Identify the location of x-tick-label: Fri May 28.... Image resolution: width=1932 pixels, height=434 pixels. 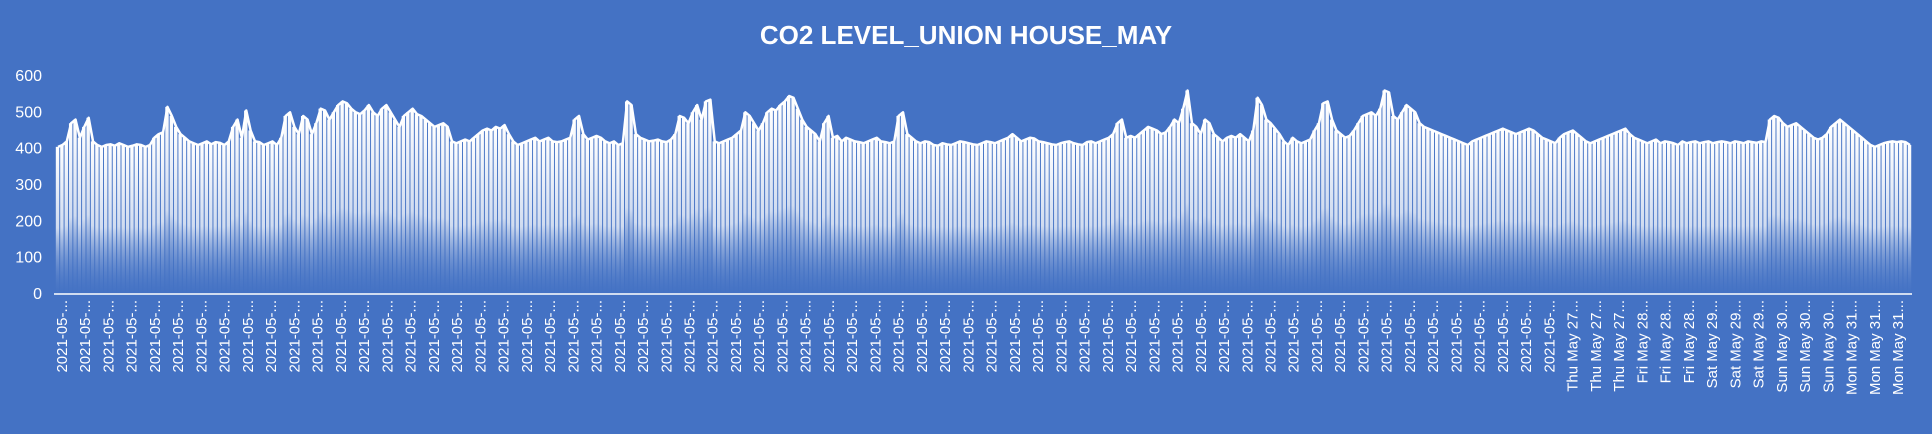
(1666, 341).